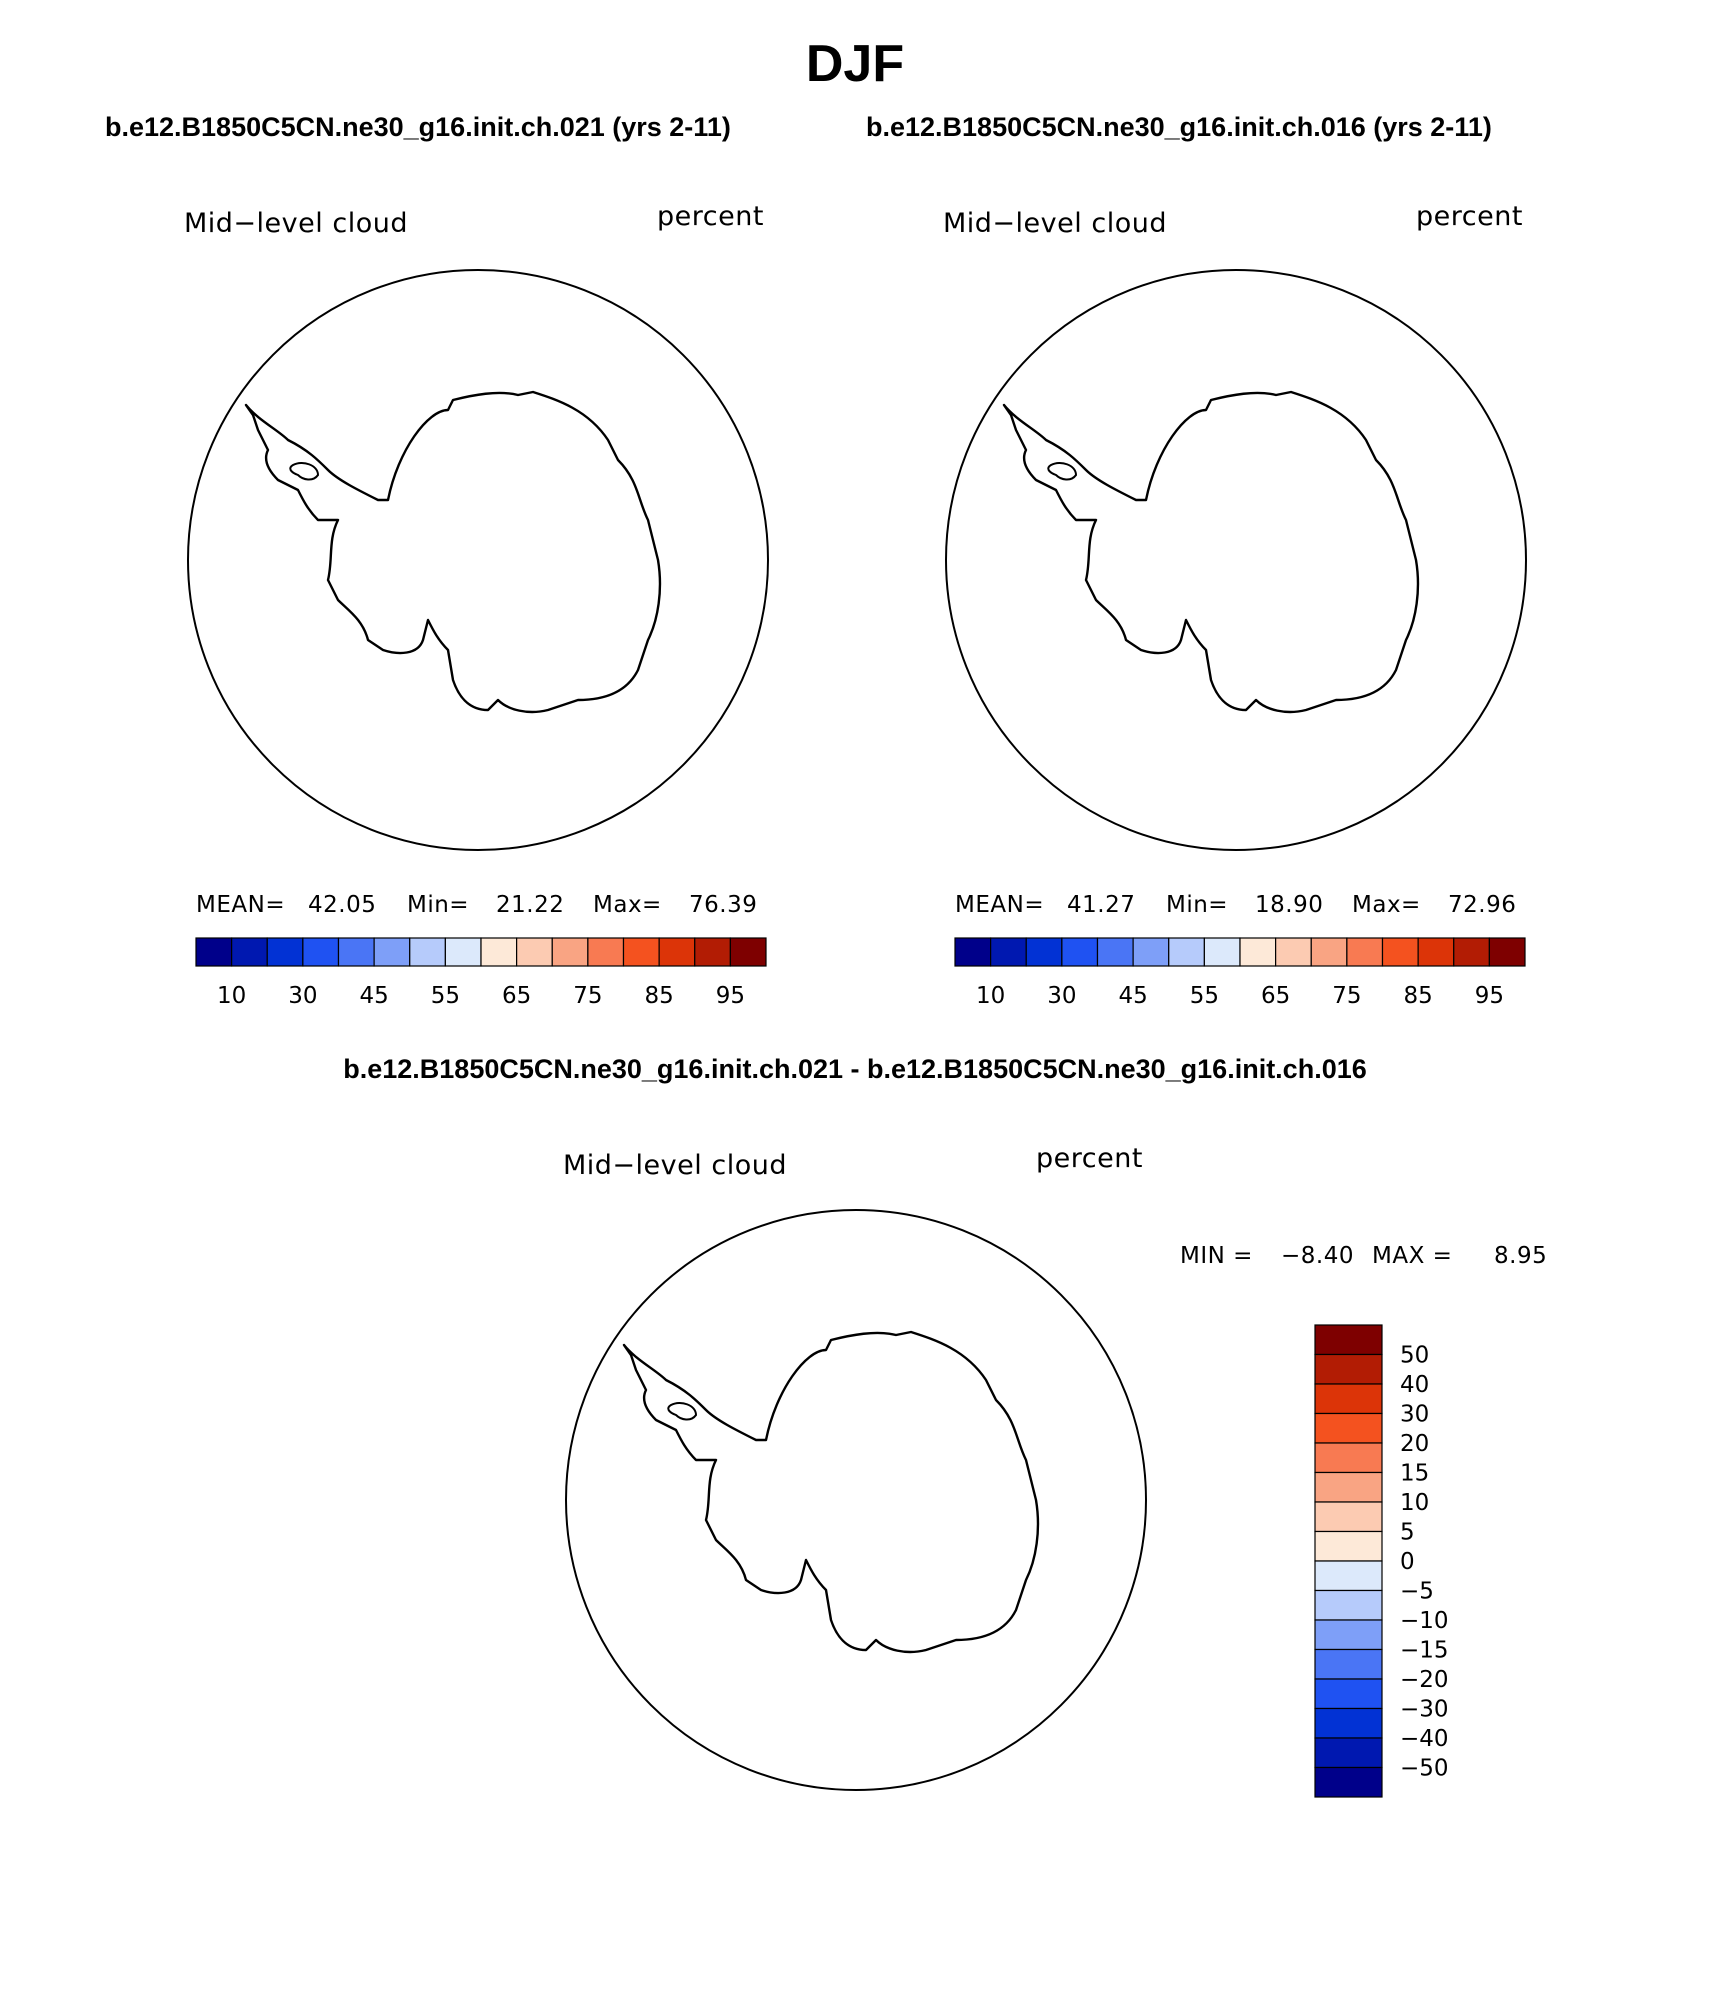  I want to click on panel-1-variable-label: Mid−level cloud, so click(296, 223).